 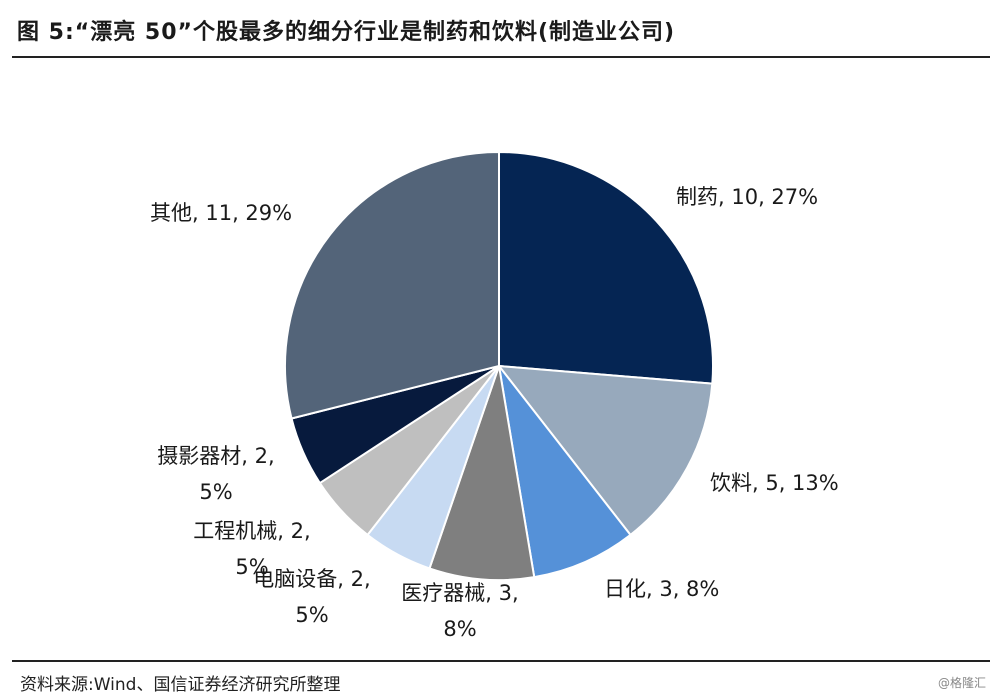 What do you see at coordinates (221, 213) in the screenshot?
I see `slice-label-8: 其他, 11, 29%` at bounding box center [221, 213].